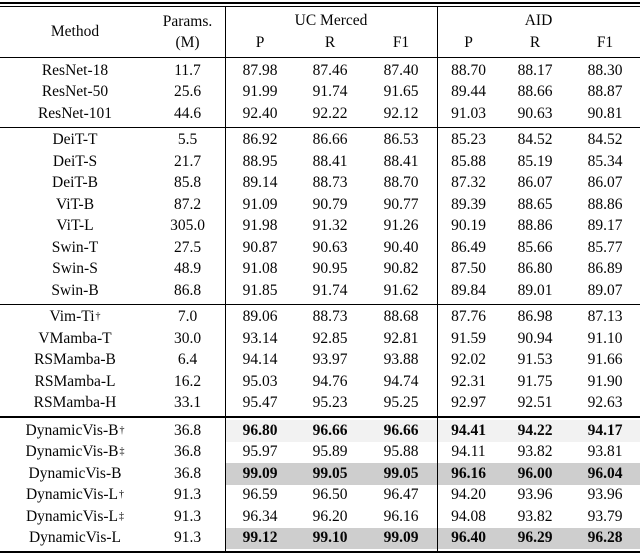 Image resolution: width=640 pixels, height=560 pixels. Describe the element at coordinates (605, 226) in the screenshot. I see `metric-cell: 89.17` at that location.